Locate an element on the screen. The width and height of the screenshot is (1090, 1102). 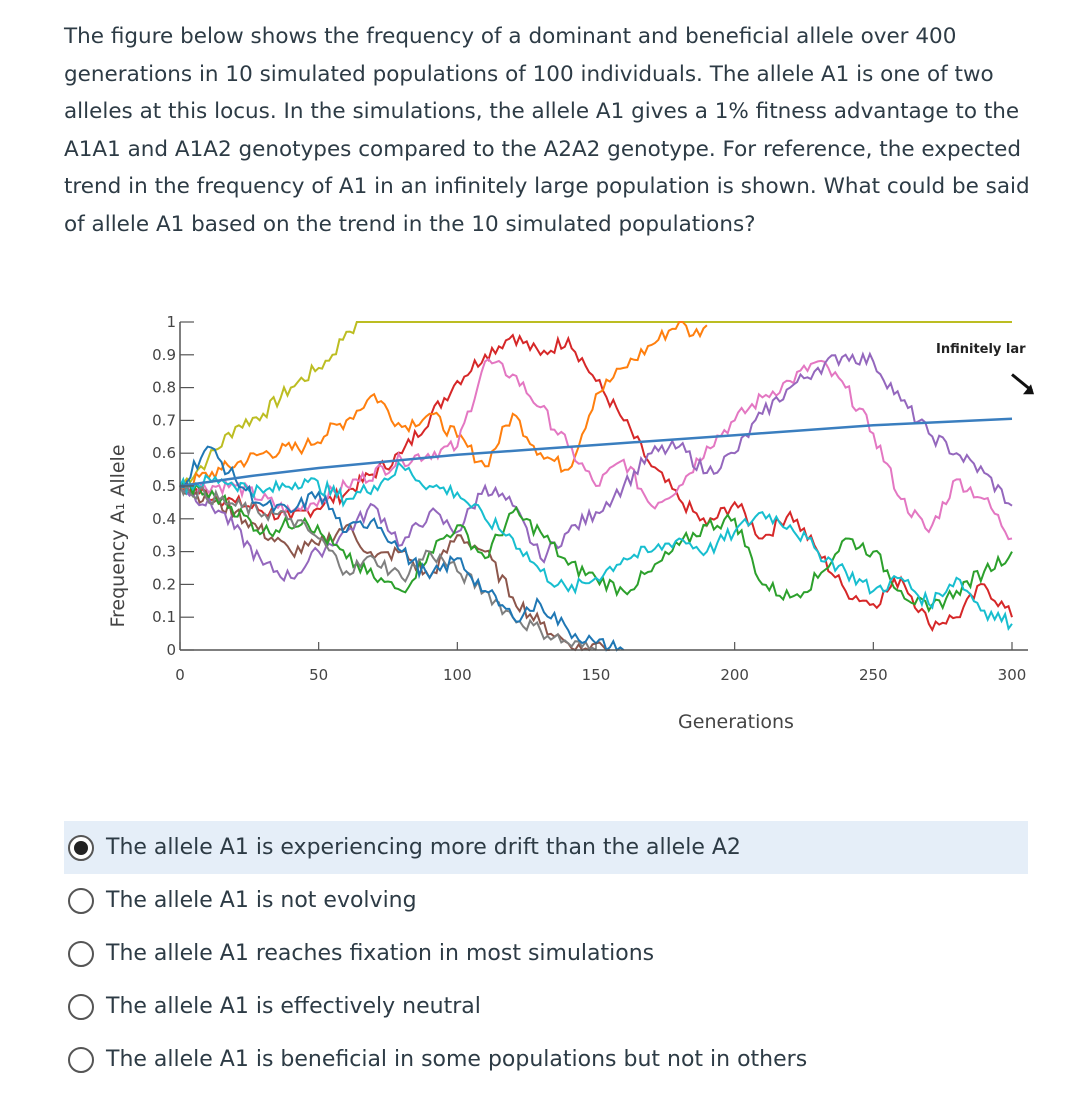
x-axis-label: Generations is located at coordinates (736, 722).